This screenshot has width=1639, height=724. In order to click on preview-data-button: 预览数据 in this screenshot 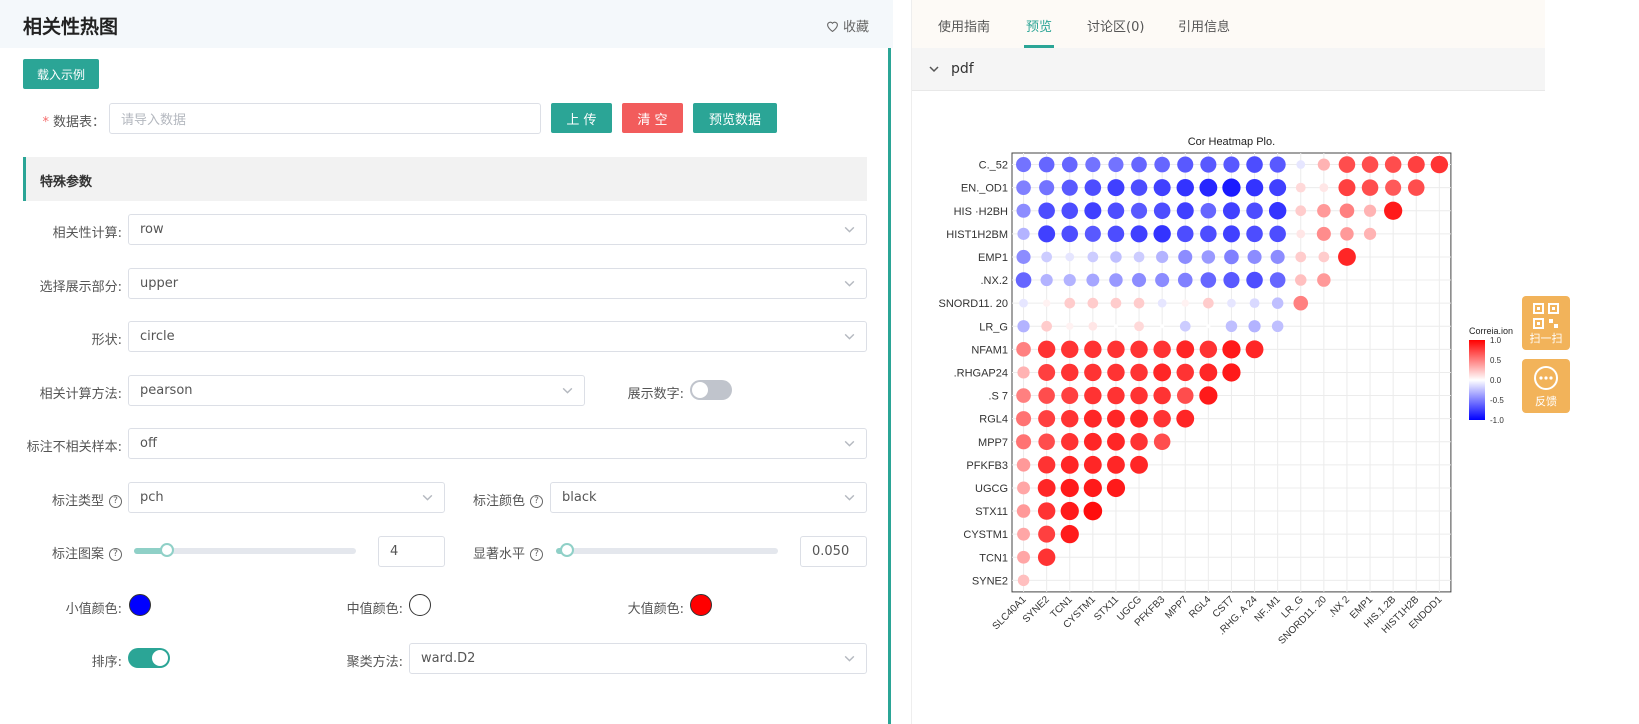, I will do `click(735, 118)`.